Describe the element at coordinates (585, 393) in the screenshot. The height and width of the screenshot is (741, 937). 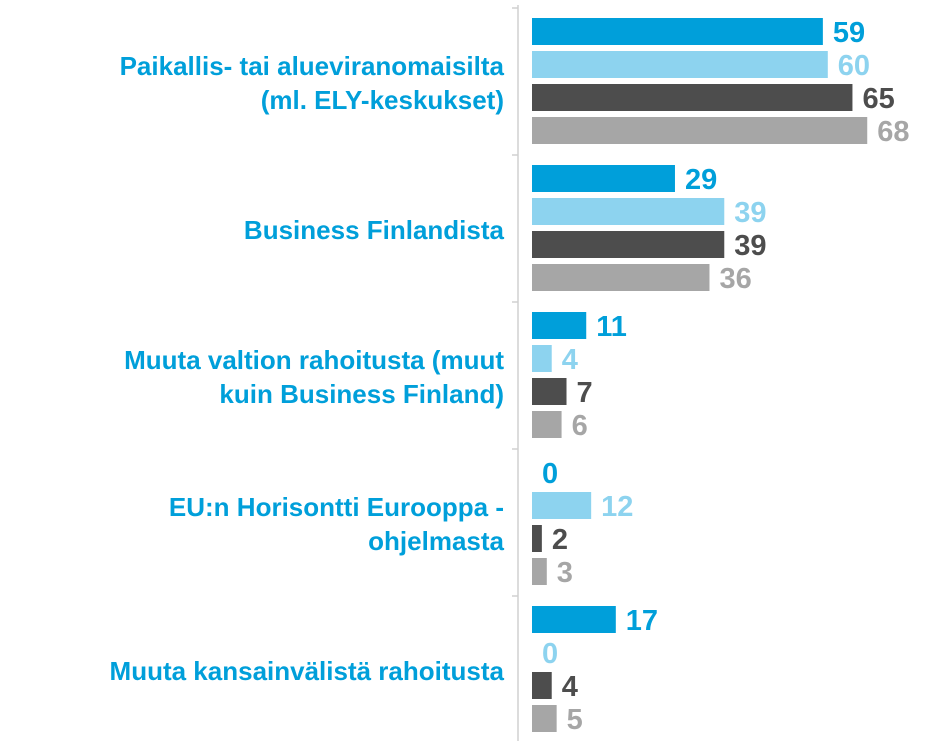
I see `value-label: 7` at that location.